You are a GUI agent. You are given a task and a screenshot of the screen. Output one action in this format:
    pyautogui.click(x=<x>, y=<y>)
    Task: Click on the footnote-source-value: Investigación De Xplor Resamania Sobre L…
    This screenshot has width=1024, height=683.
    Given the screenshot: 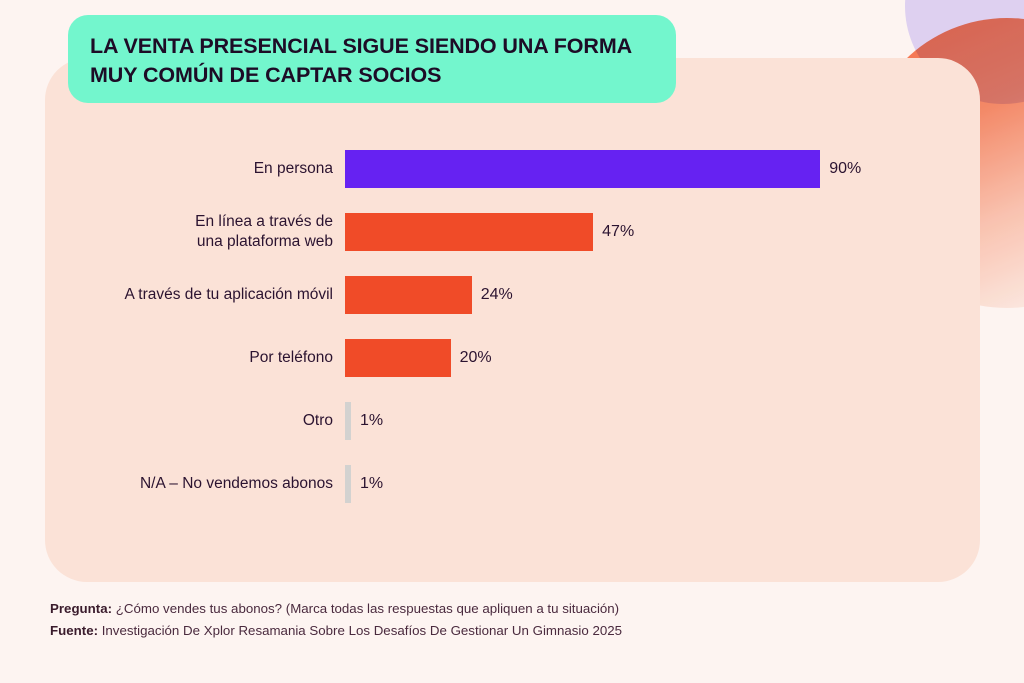 What is the action you would take?
    pyautogui.click(x=360, y=630)
    